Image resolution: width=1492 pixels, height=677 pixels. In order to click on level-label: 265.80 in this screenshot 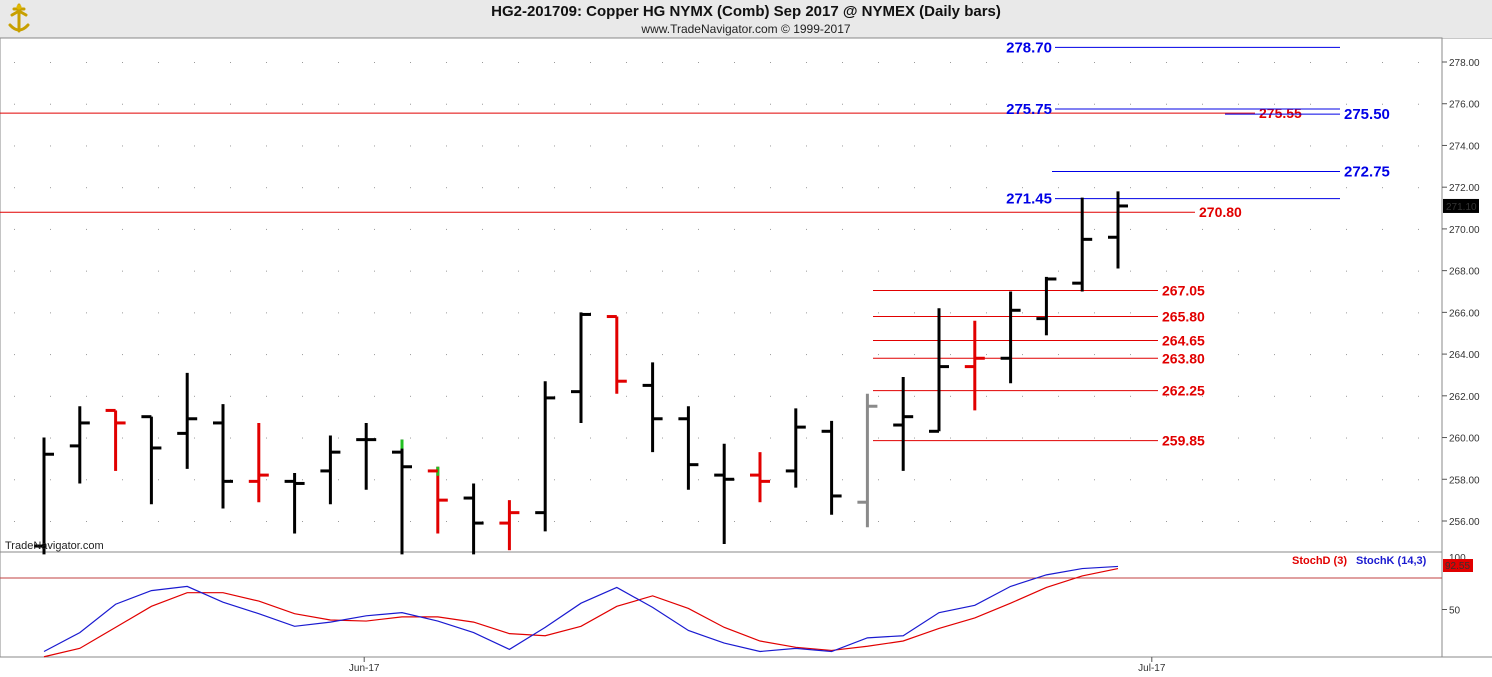, I will do `click(1183, 317)`.